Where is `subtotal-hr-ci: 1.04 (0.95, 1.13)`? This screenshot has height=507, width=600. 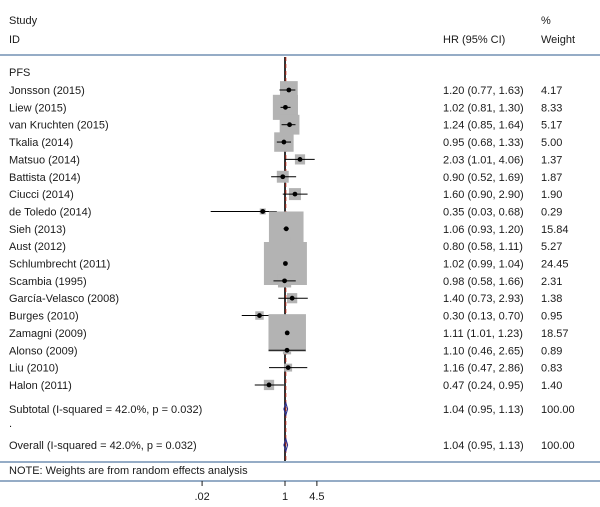
subtotal-hr-ci: 1.04 (0.95, 1.13) is located at coordinates (483, 410).